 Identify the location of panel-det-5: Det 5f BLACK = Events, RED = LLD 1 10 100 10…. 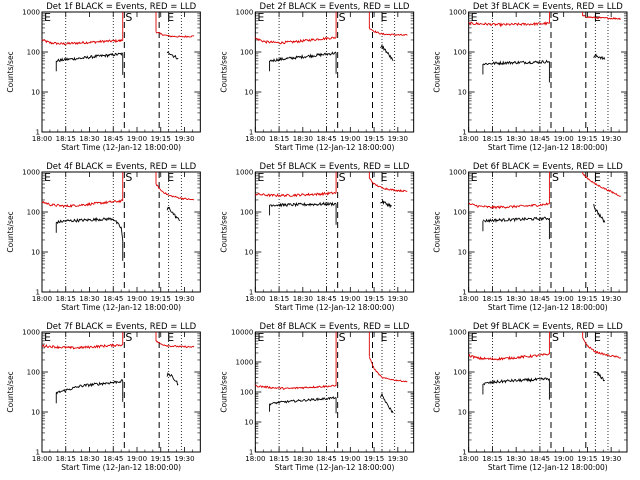
(317, 237).